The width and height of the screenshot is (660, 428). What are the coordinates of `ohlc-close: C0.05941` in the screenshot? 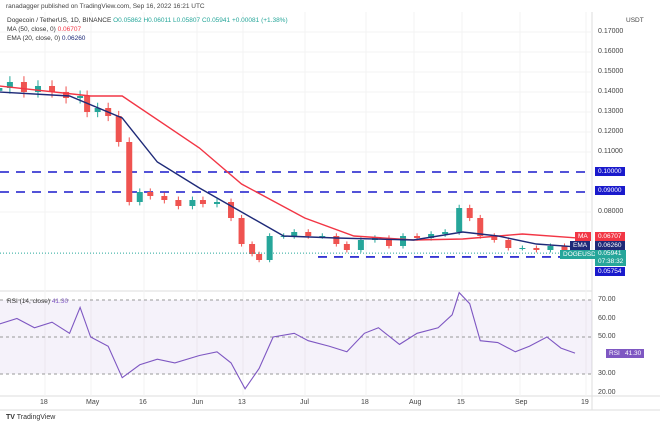 It's located at (216, 20).